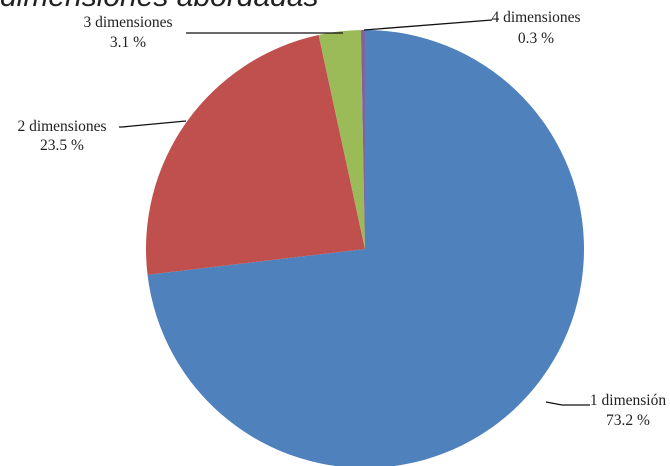 Image resolution: width=670 pixels, height=466 pixels. Describe the element at coordinates (535, 17) in the screenshot. I see `slice-label-name-4-dimensions: 4 dimensiones` at that location.